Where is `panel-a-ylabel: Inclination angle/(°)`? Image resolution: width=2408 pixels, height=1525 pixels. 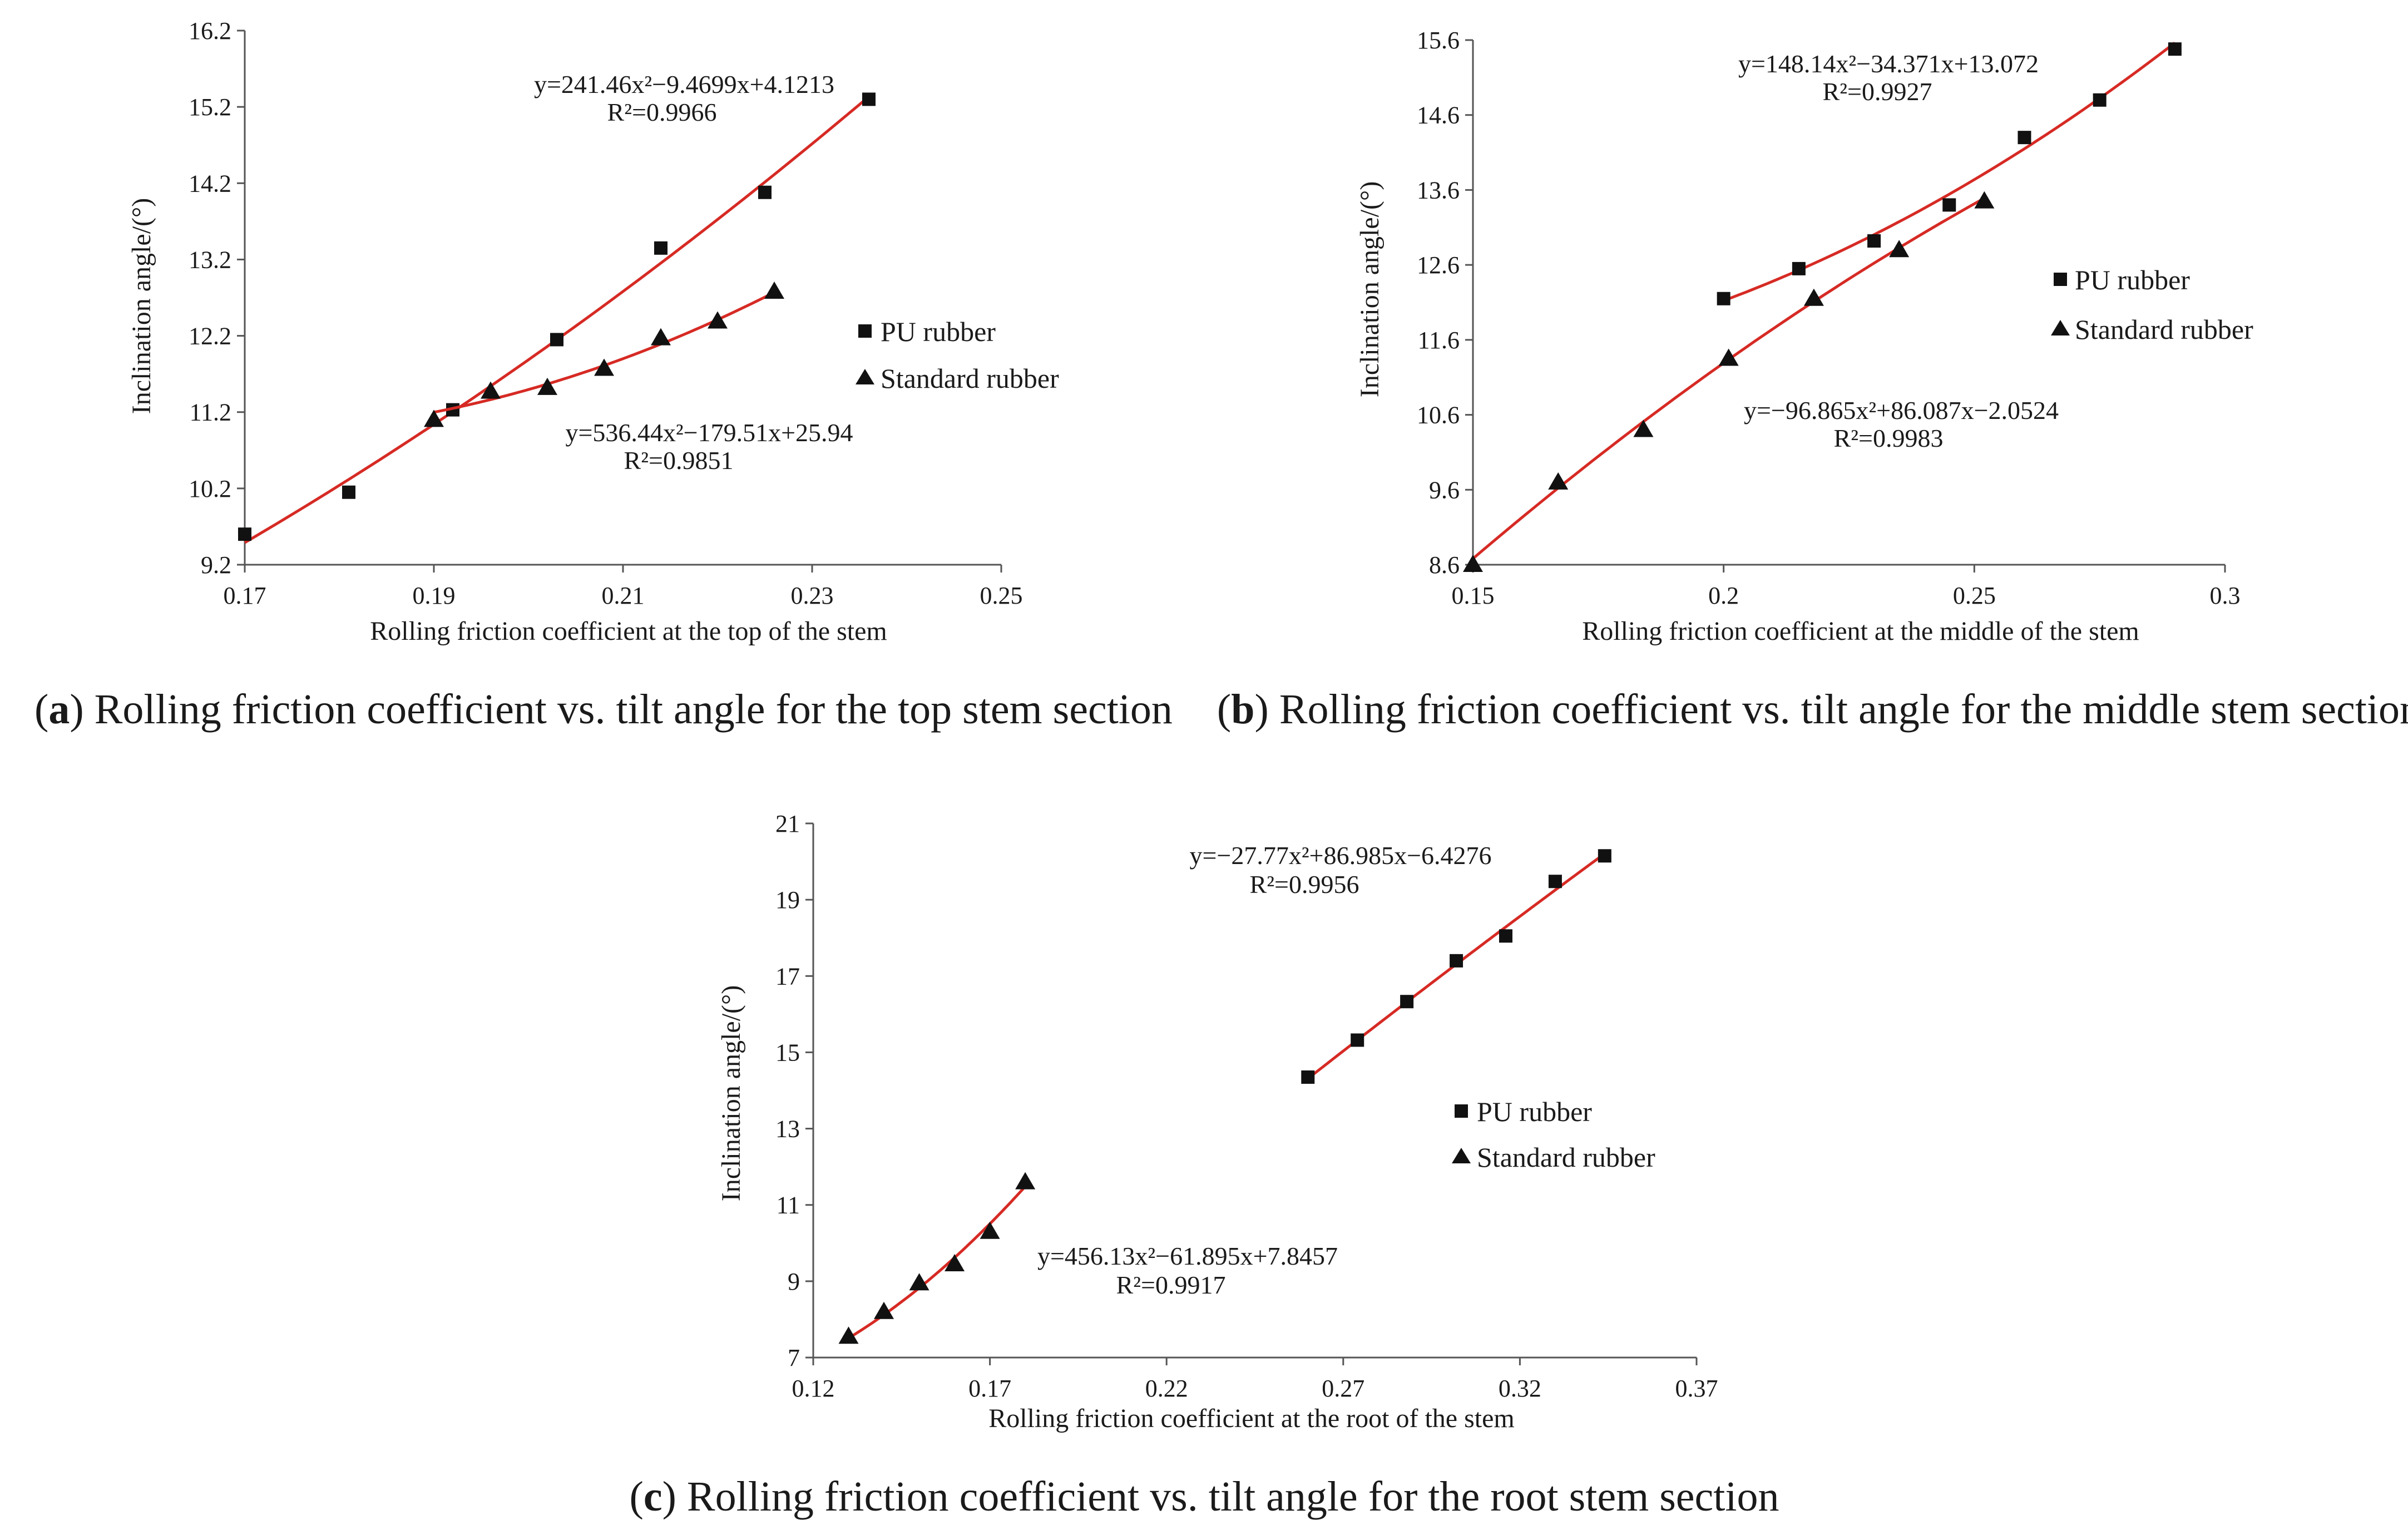
panel-a-ylabel: Inclination angle/(°) is located at coordinates (142, 306).